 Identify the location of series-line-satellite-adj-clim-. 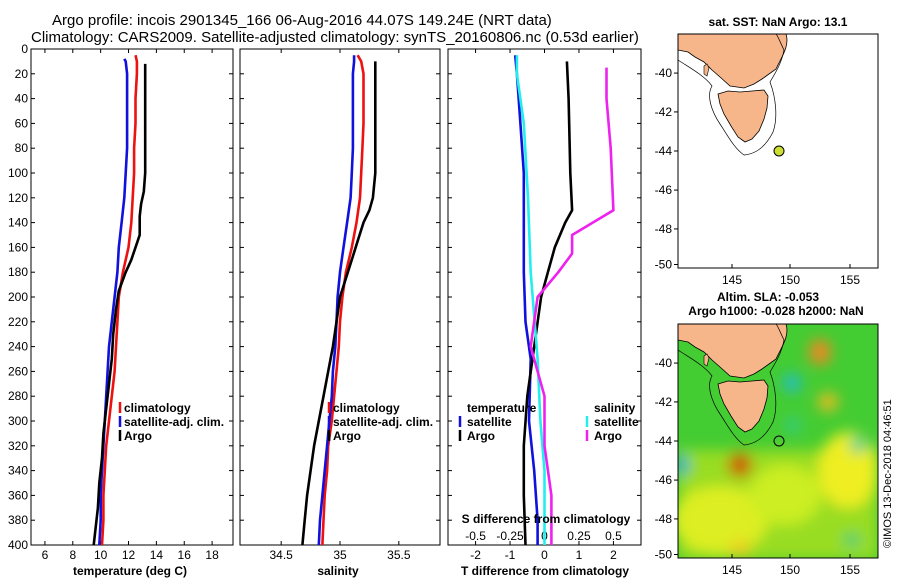
(336, 300).